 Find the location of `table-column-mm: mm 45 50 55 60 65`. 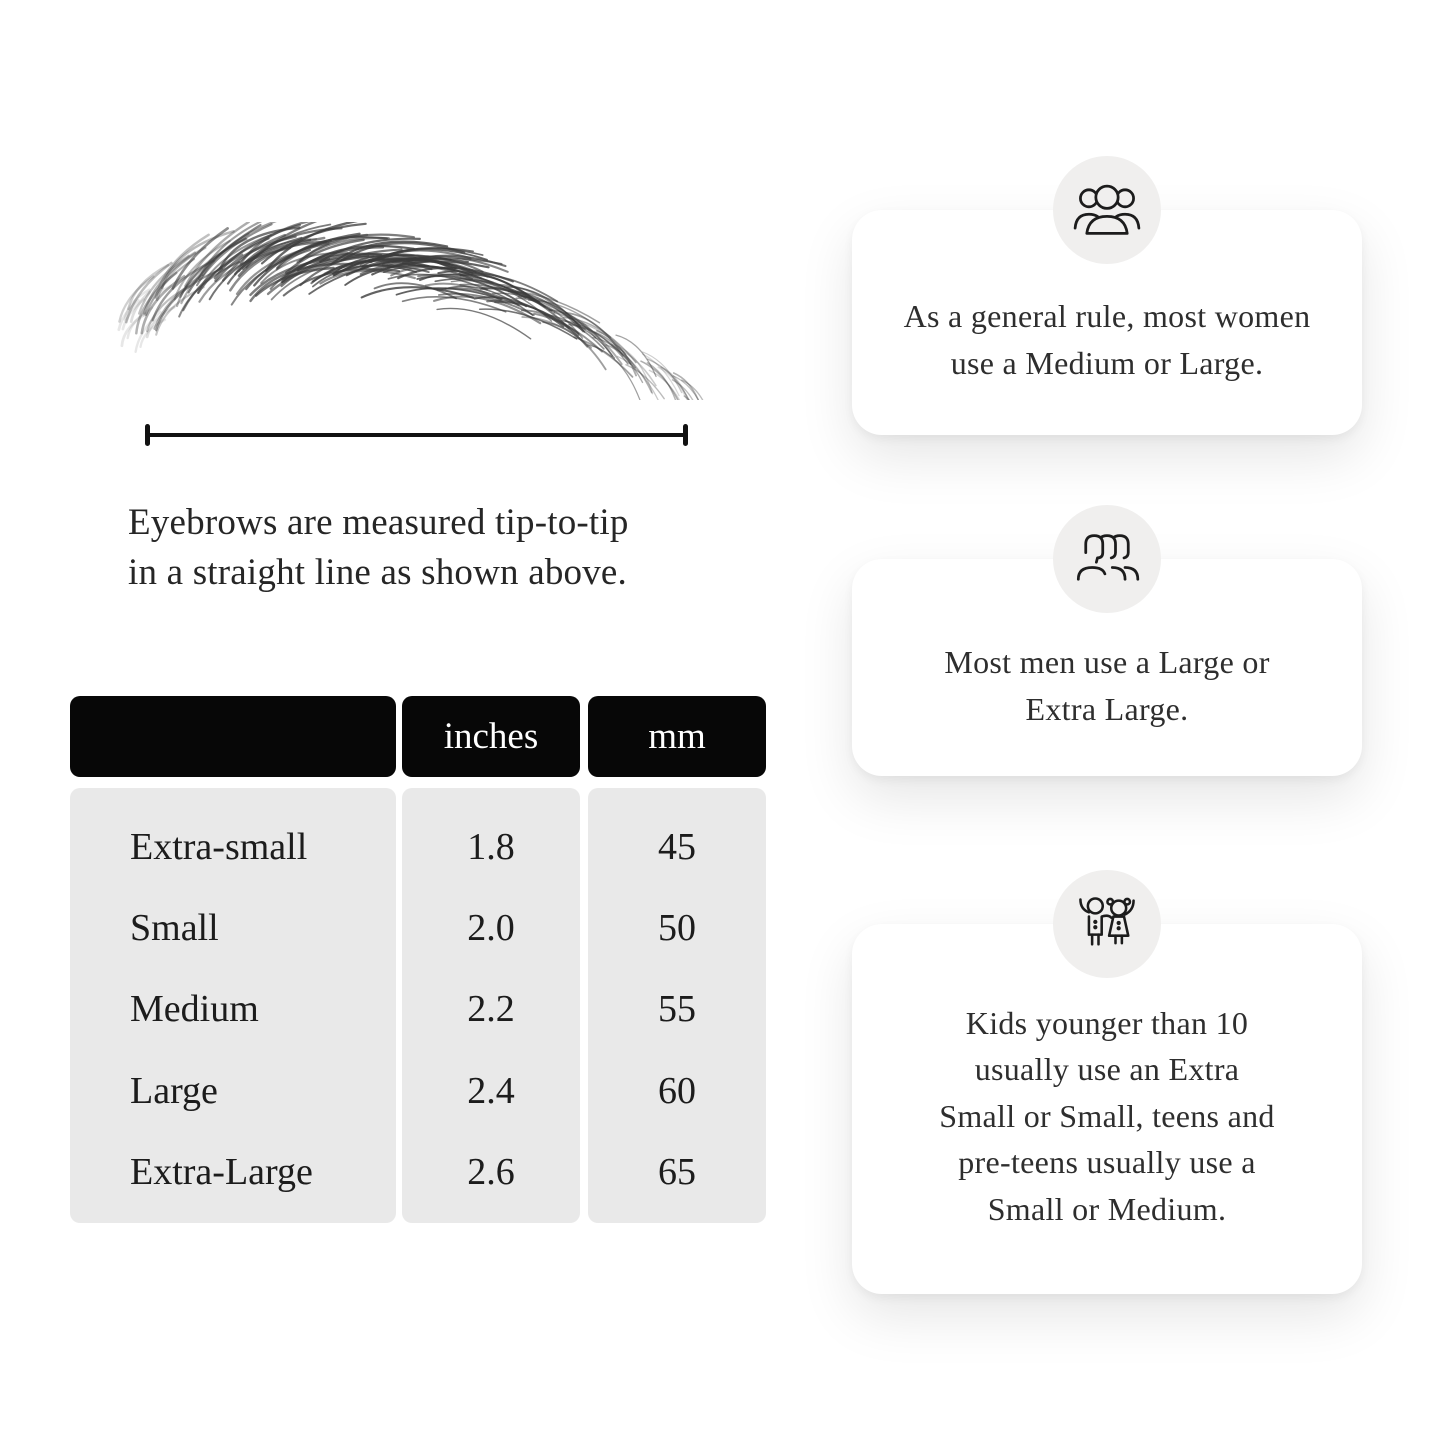

table-column-mm: mm 45 50 55 60 65 is located at coordinates (677, 959).